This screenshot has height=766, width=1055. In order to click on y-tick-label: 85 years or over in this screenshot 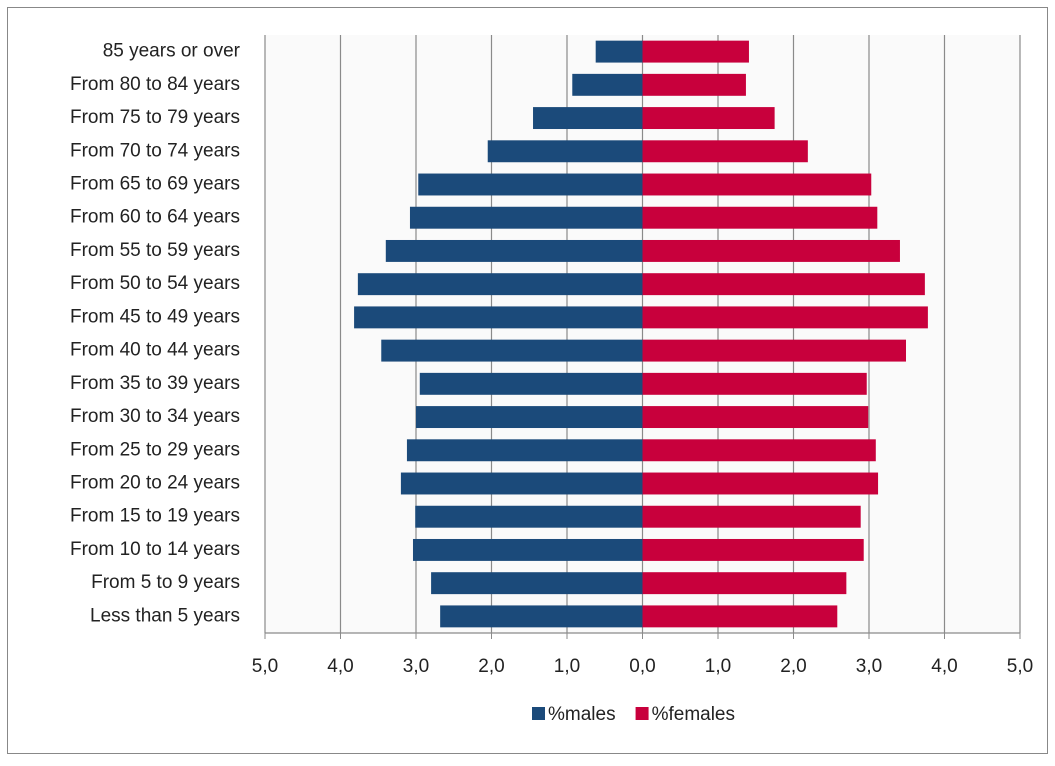, I will do `click(172, 51)`.